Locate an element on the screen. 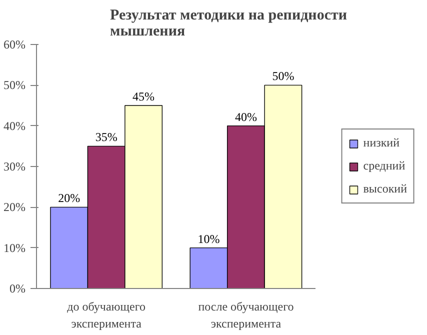 This screenshot has height=335, width=427. data-label: 40% is located at coordinates (245, 117).